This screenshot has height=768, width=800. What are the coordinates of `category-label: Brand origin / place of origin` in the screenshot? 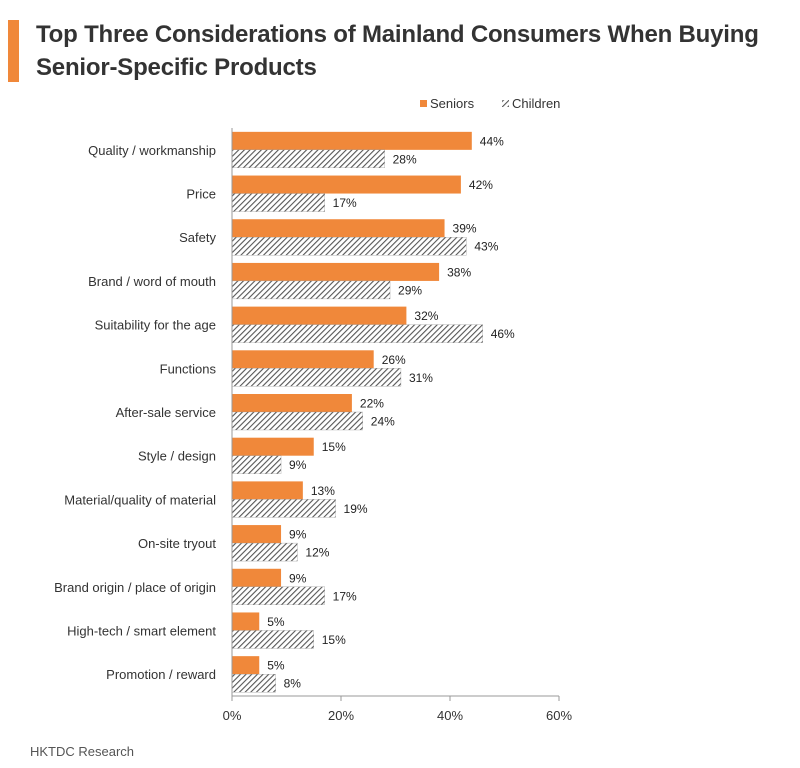 It's located at (135, 587).